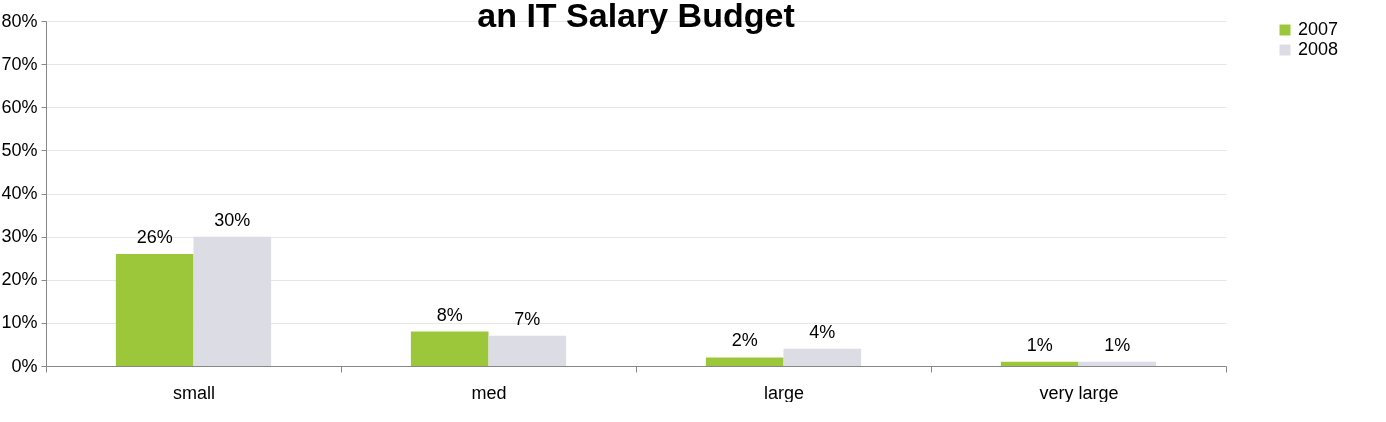 The height and width of the screenshot is (422, 1386). What do you see at coordinates (489, 392) in the screenshot?
I see `x-tick-label: med` at bounding box center [489, 392].